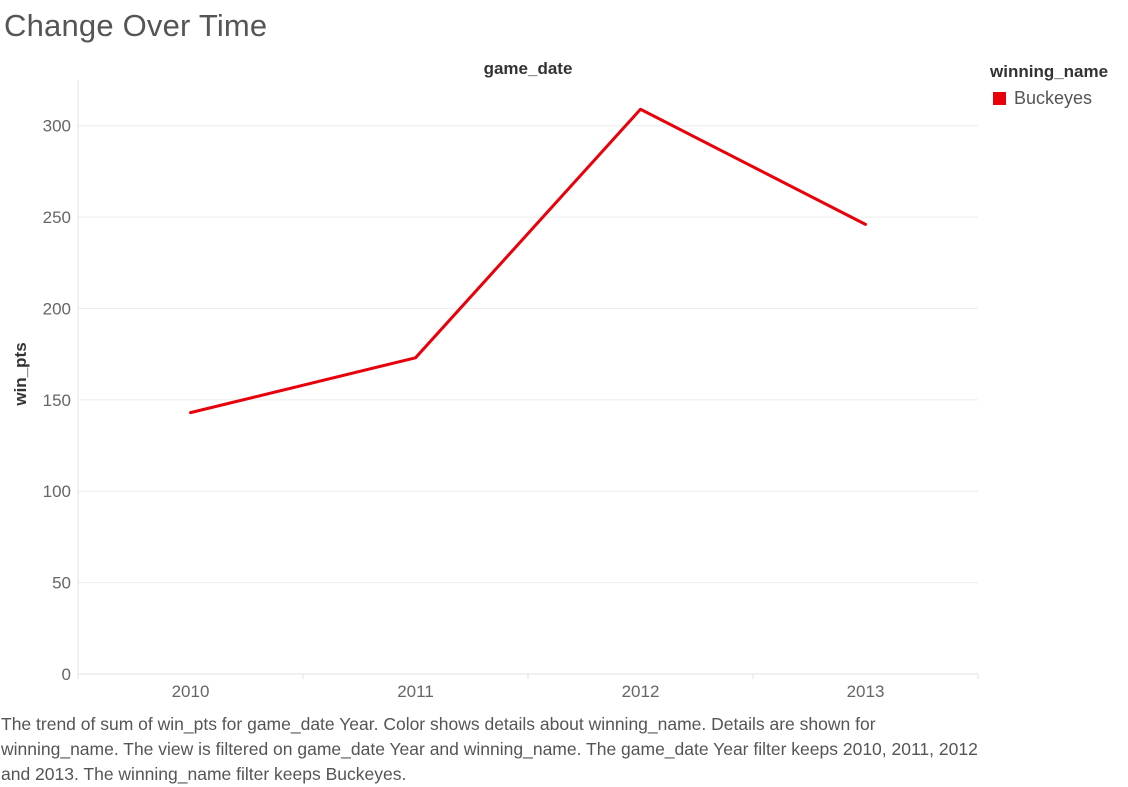 Image resolution: width=1128 pixels, height=787 pixels. What do you see at coordinates (57, 126) in the screenshot?
I see `y-tick-label: 300` at bounding box center [57, 126].